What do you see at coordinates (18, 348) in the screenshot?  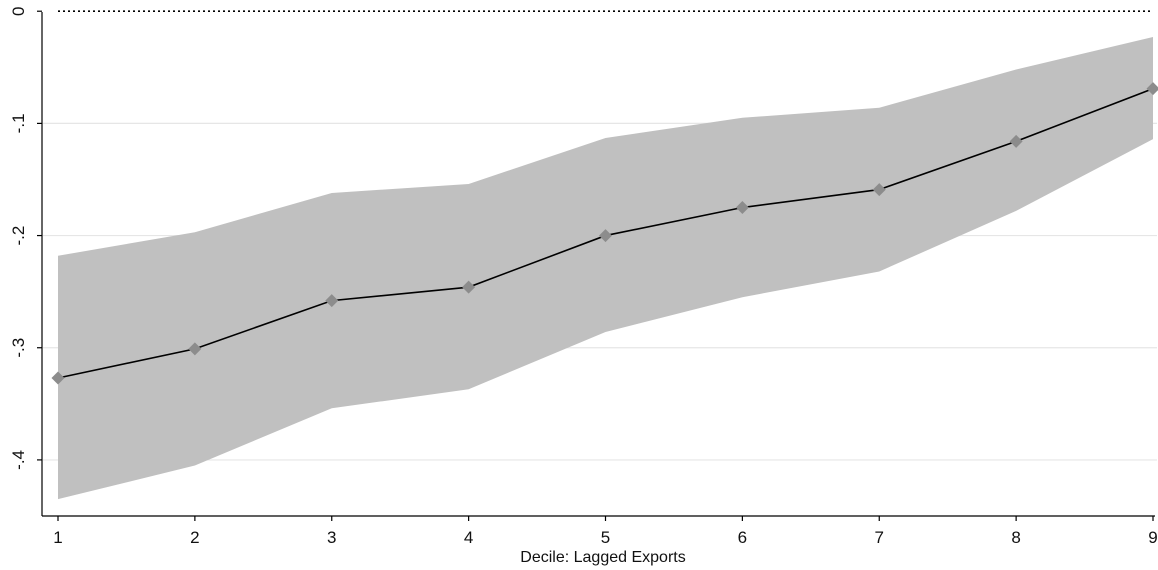 I see `y-tick-label: -.3` at bounding box center [18, 348].